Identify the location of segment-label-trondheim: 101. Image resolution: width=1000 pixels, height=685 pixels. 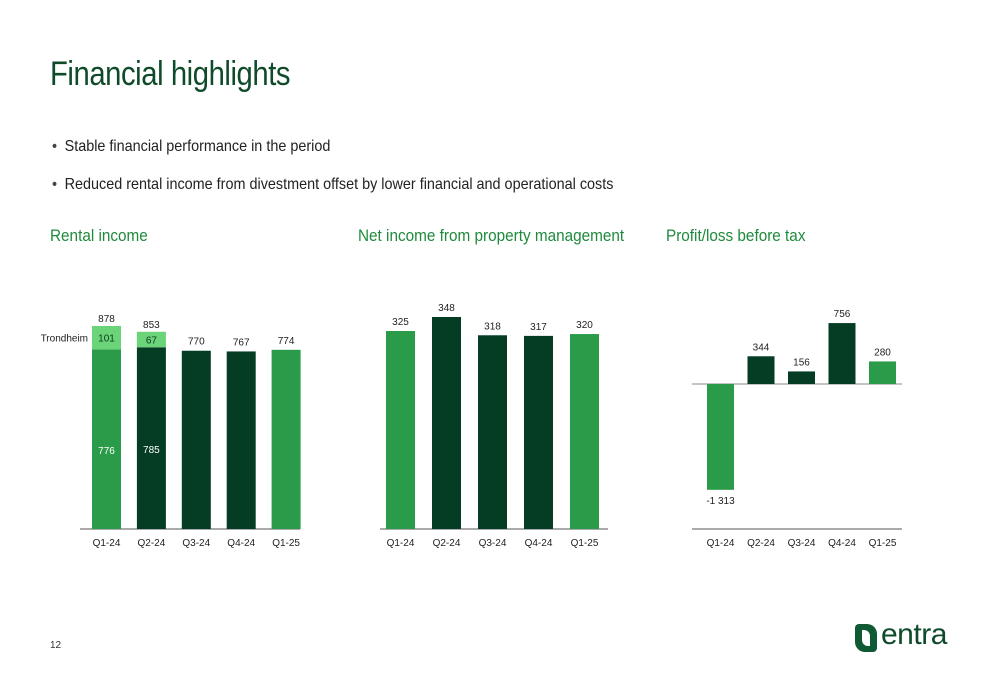
(106, 339).